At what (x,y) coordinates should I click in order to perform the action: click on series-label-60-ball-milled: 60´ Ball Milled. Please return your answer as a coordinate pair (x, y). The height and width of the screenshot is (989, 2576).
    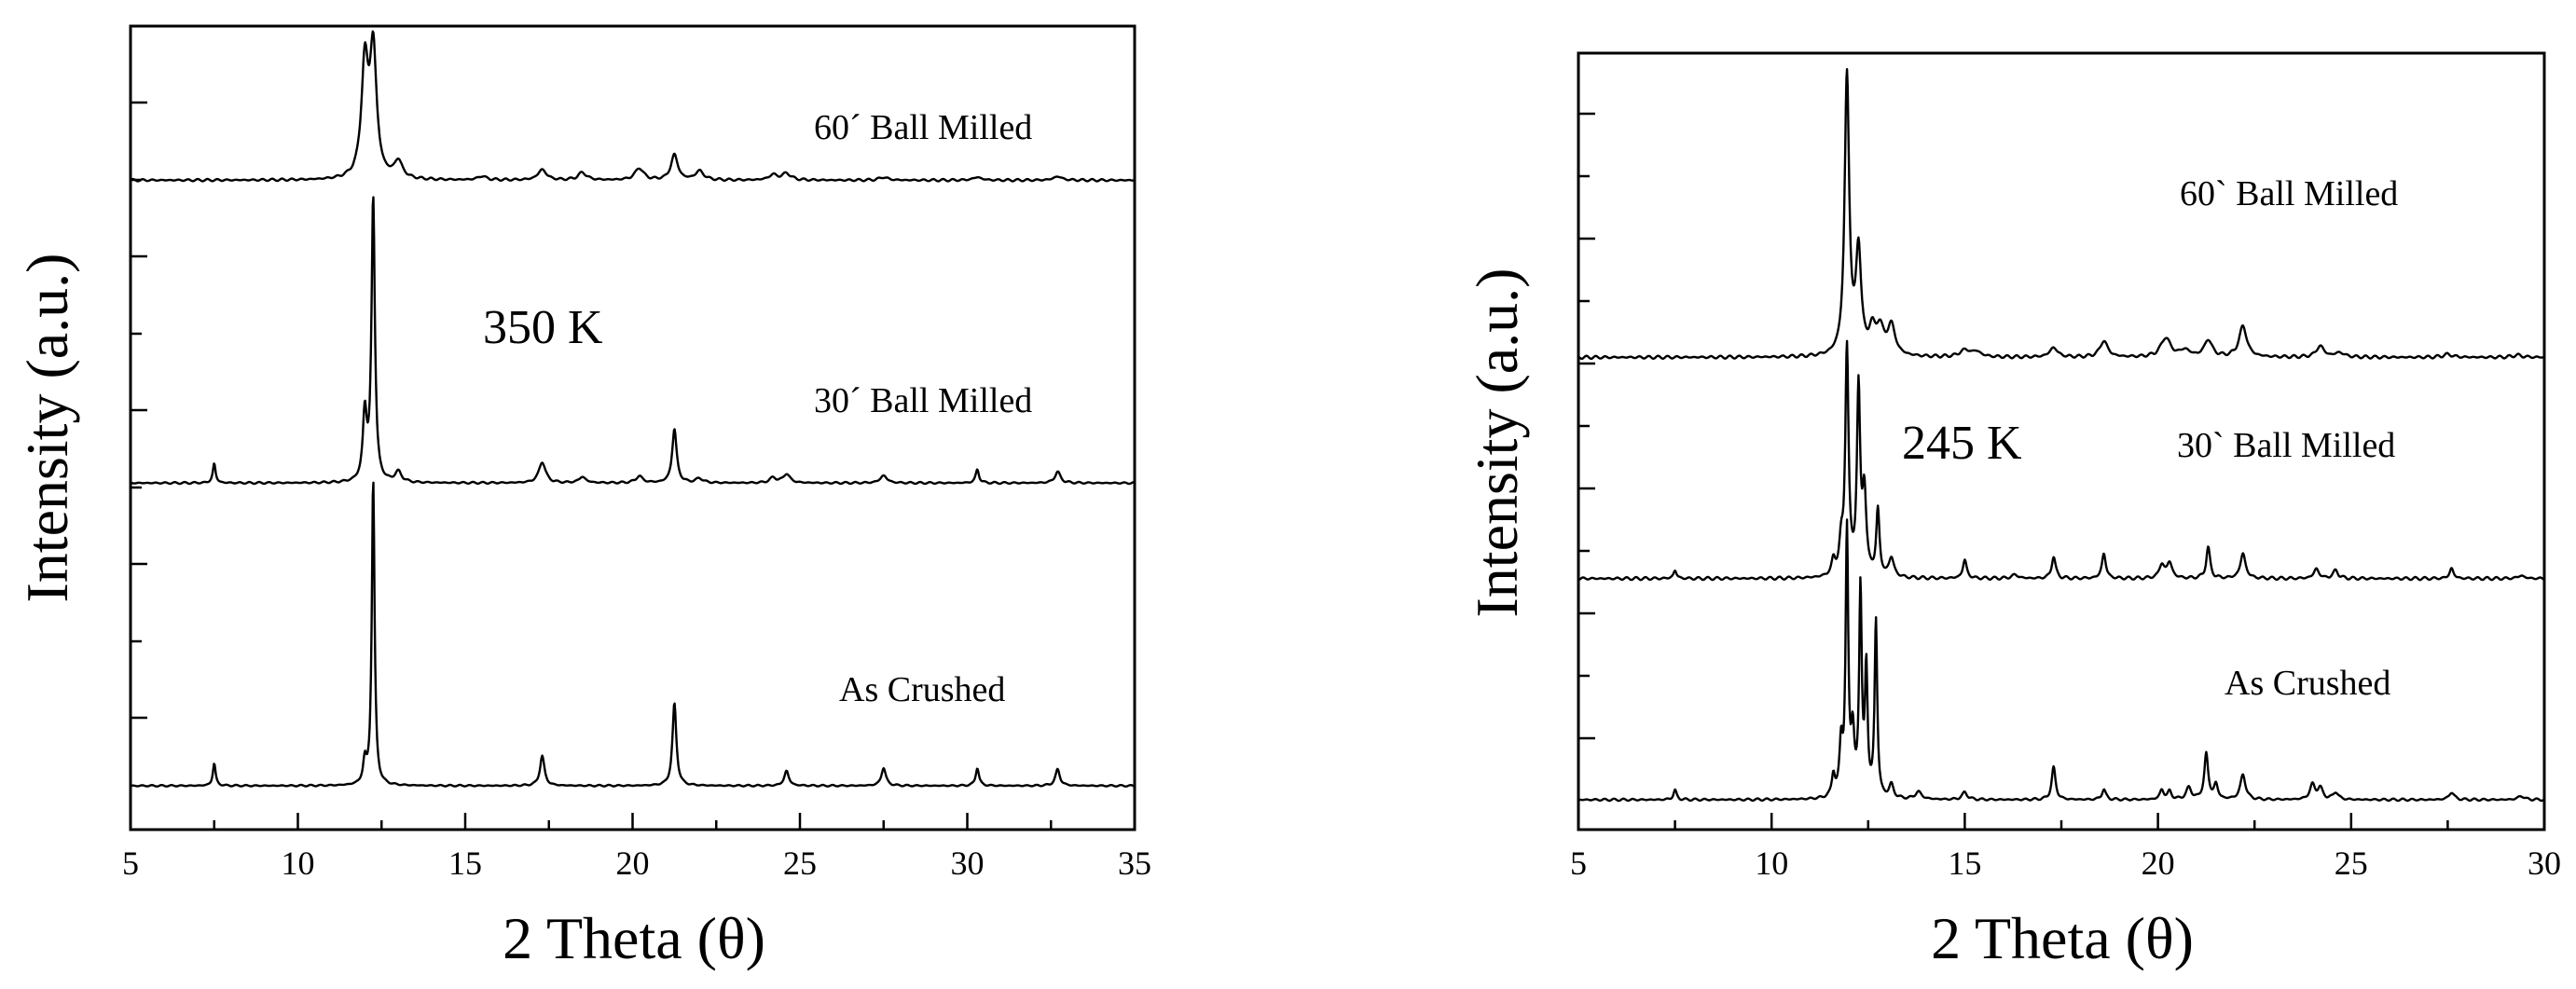
    Looking at the image, I should click on (923, 128).